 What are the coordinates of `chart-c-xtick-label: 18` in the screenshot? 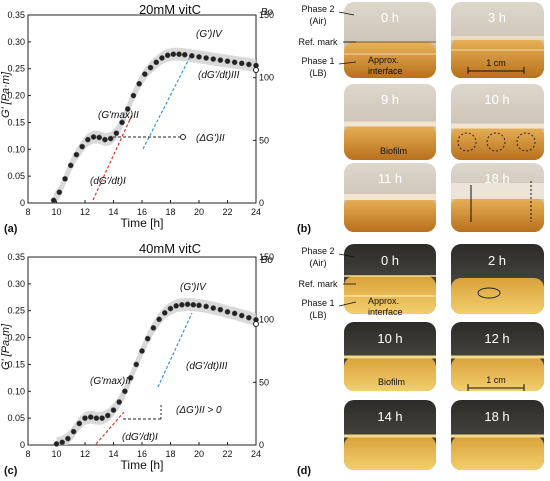 It's located at (170, 454).